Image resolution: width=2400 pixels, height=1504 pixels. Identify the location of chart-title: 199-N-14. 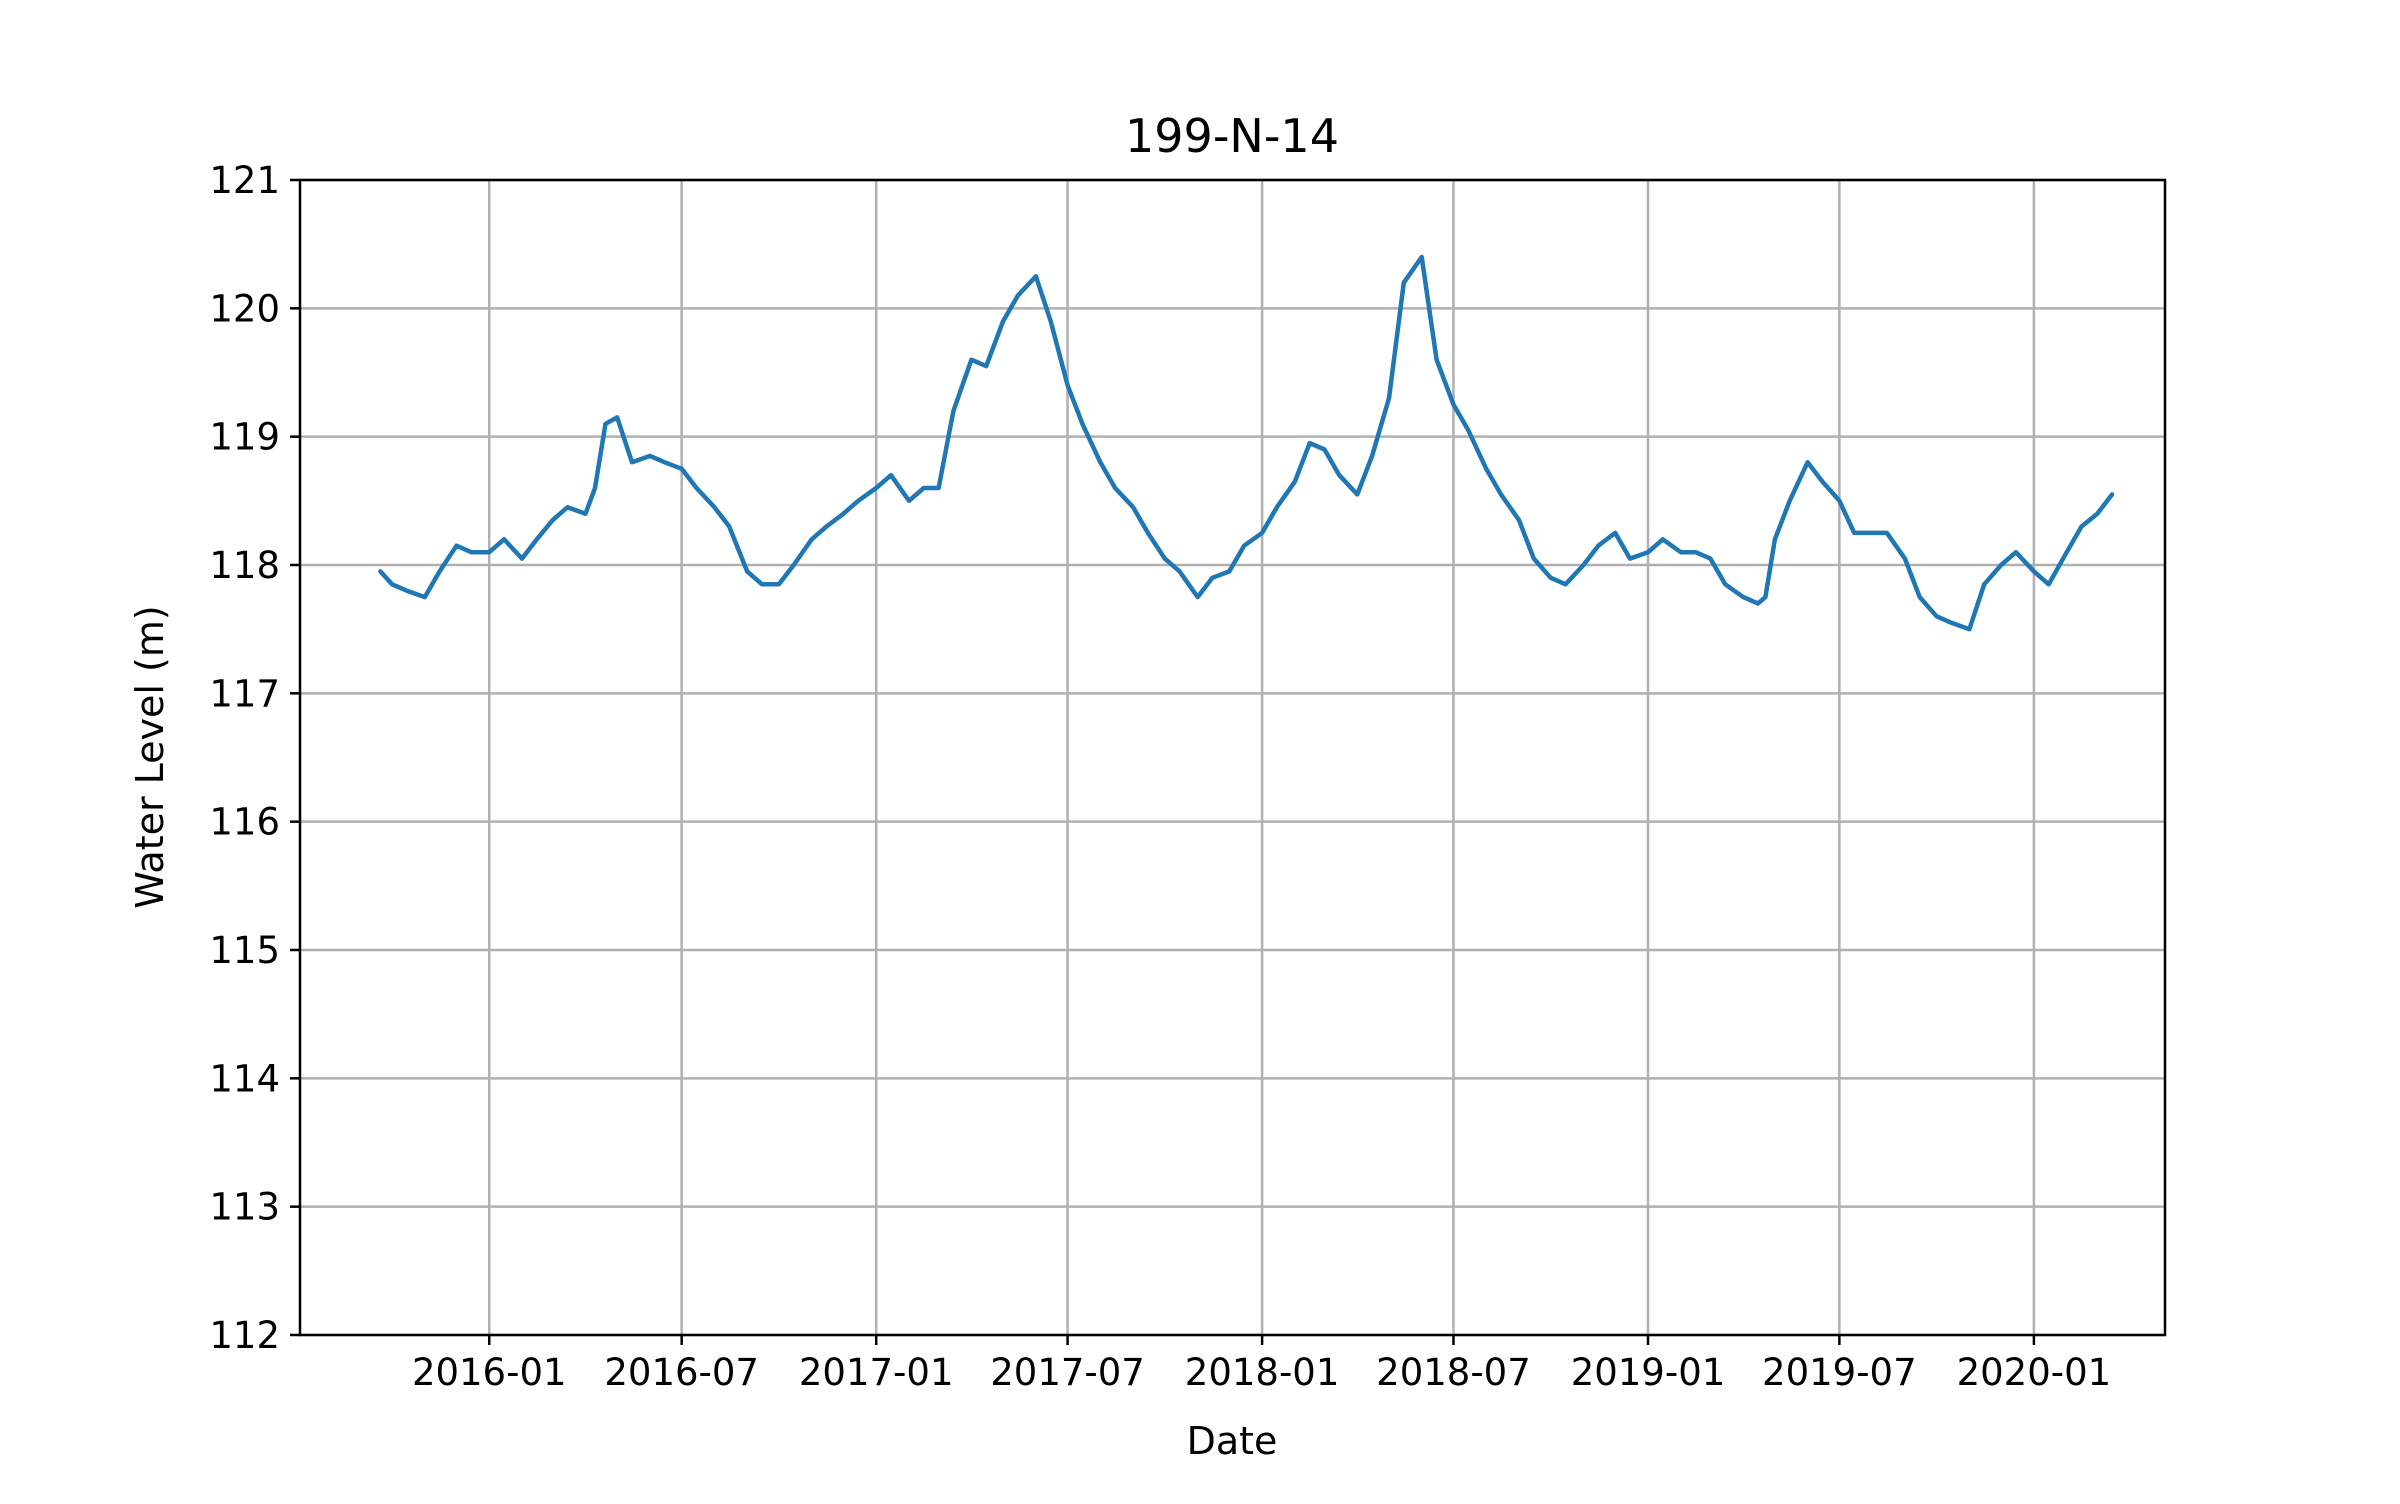
(1232, 136).